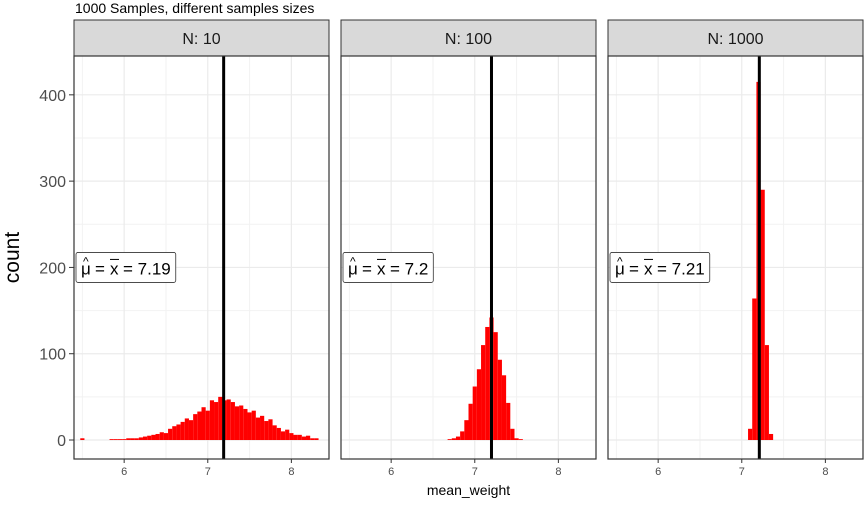 The image size is (864, 509). Describe the element at coordinates (52, 355) in the screenshot. I see `y-tick-label: 100` at that location.